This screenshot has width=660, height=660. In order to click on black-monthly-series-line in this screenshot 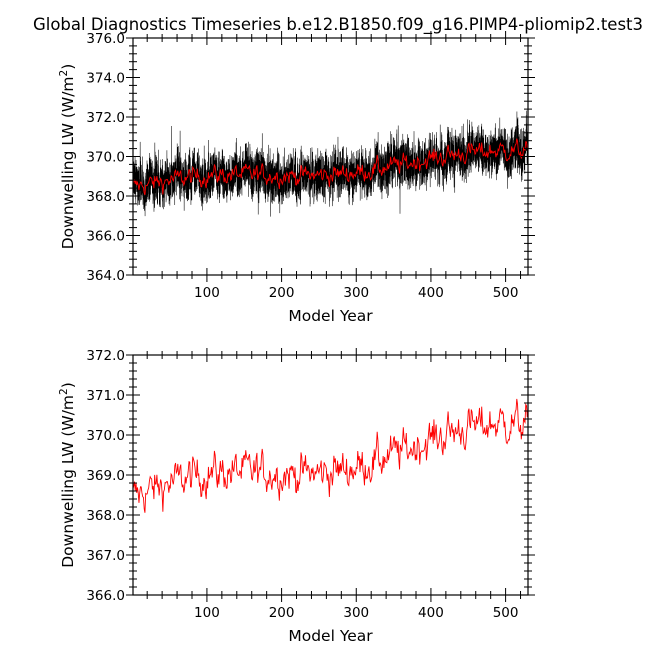, I will do `click(330, 163)`.